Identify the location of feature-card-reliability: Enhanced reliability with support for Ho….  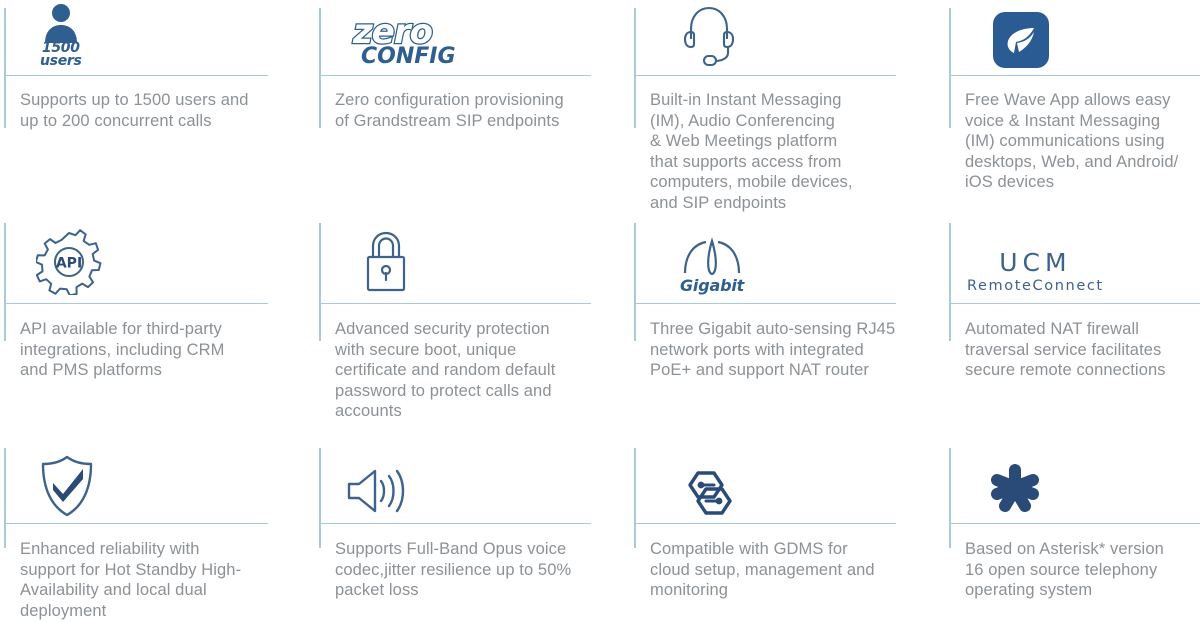
(157, 531).